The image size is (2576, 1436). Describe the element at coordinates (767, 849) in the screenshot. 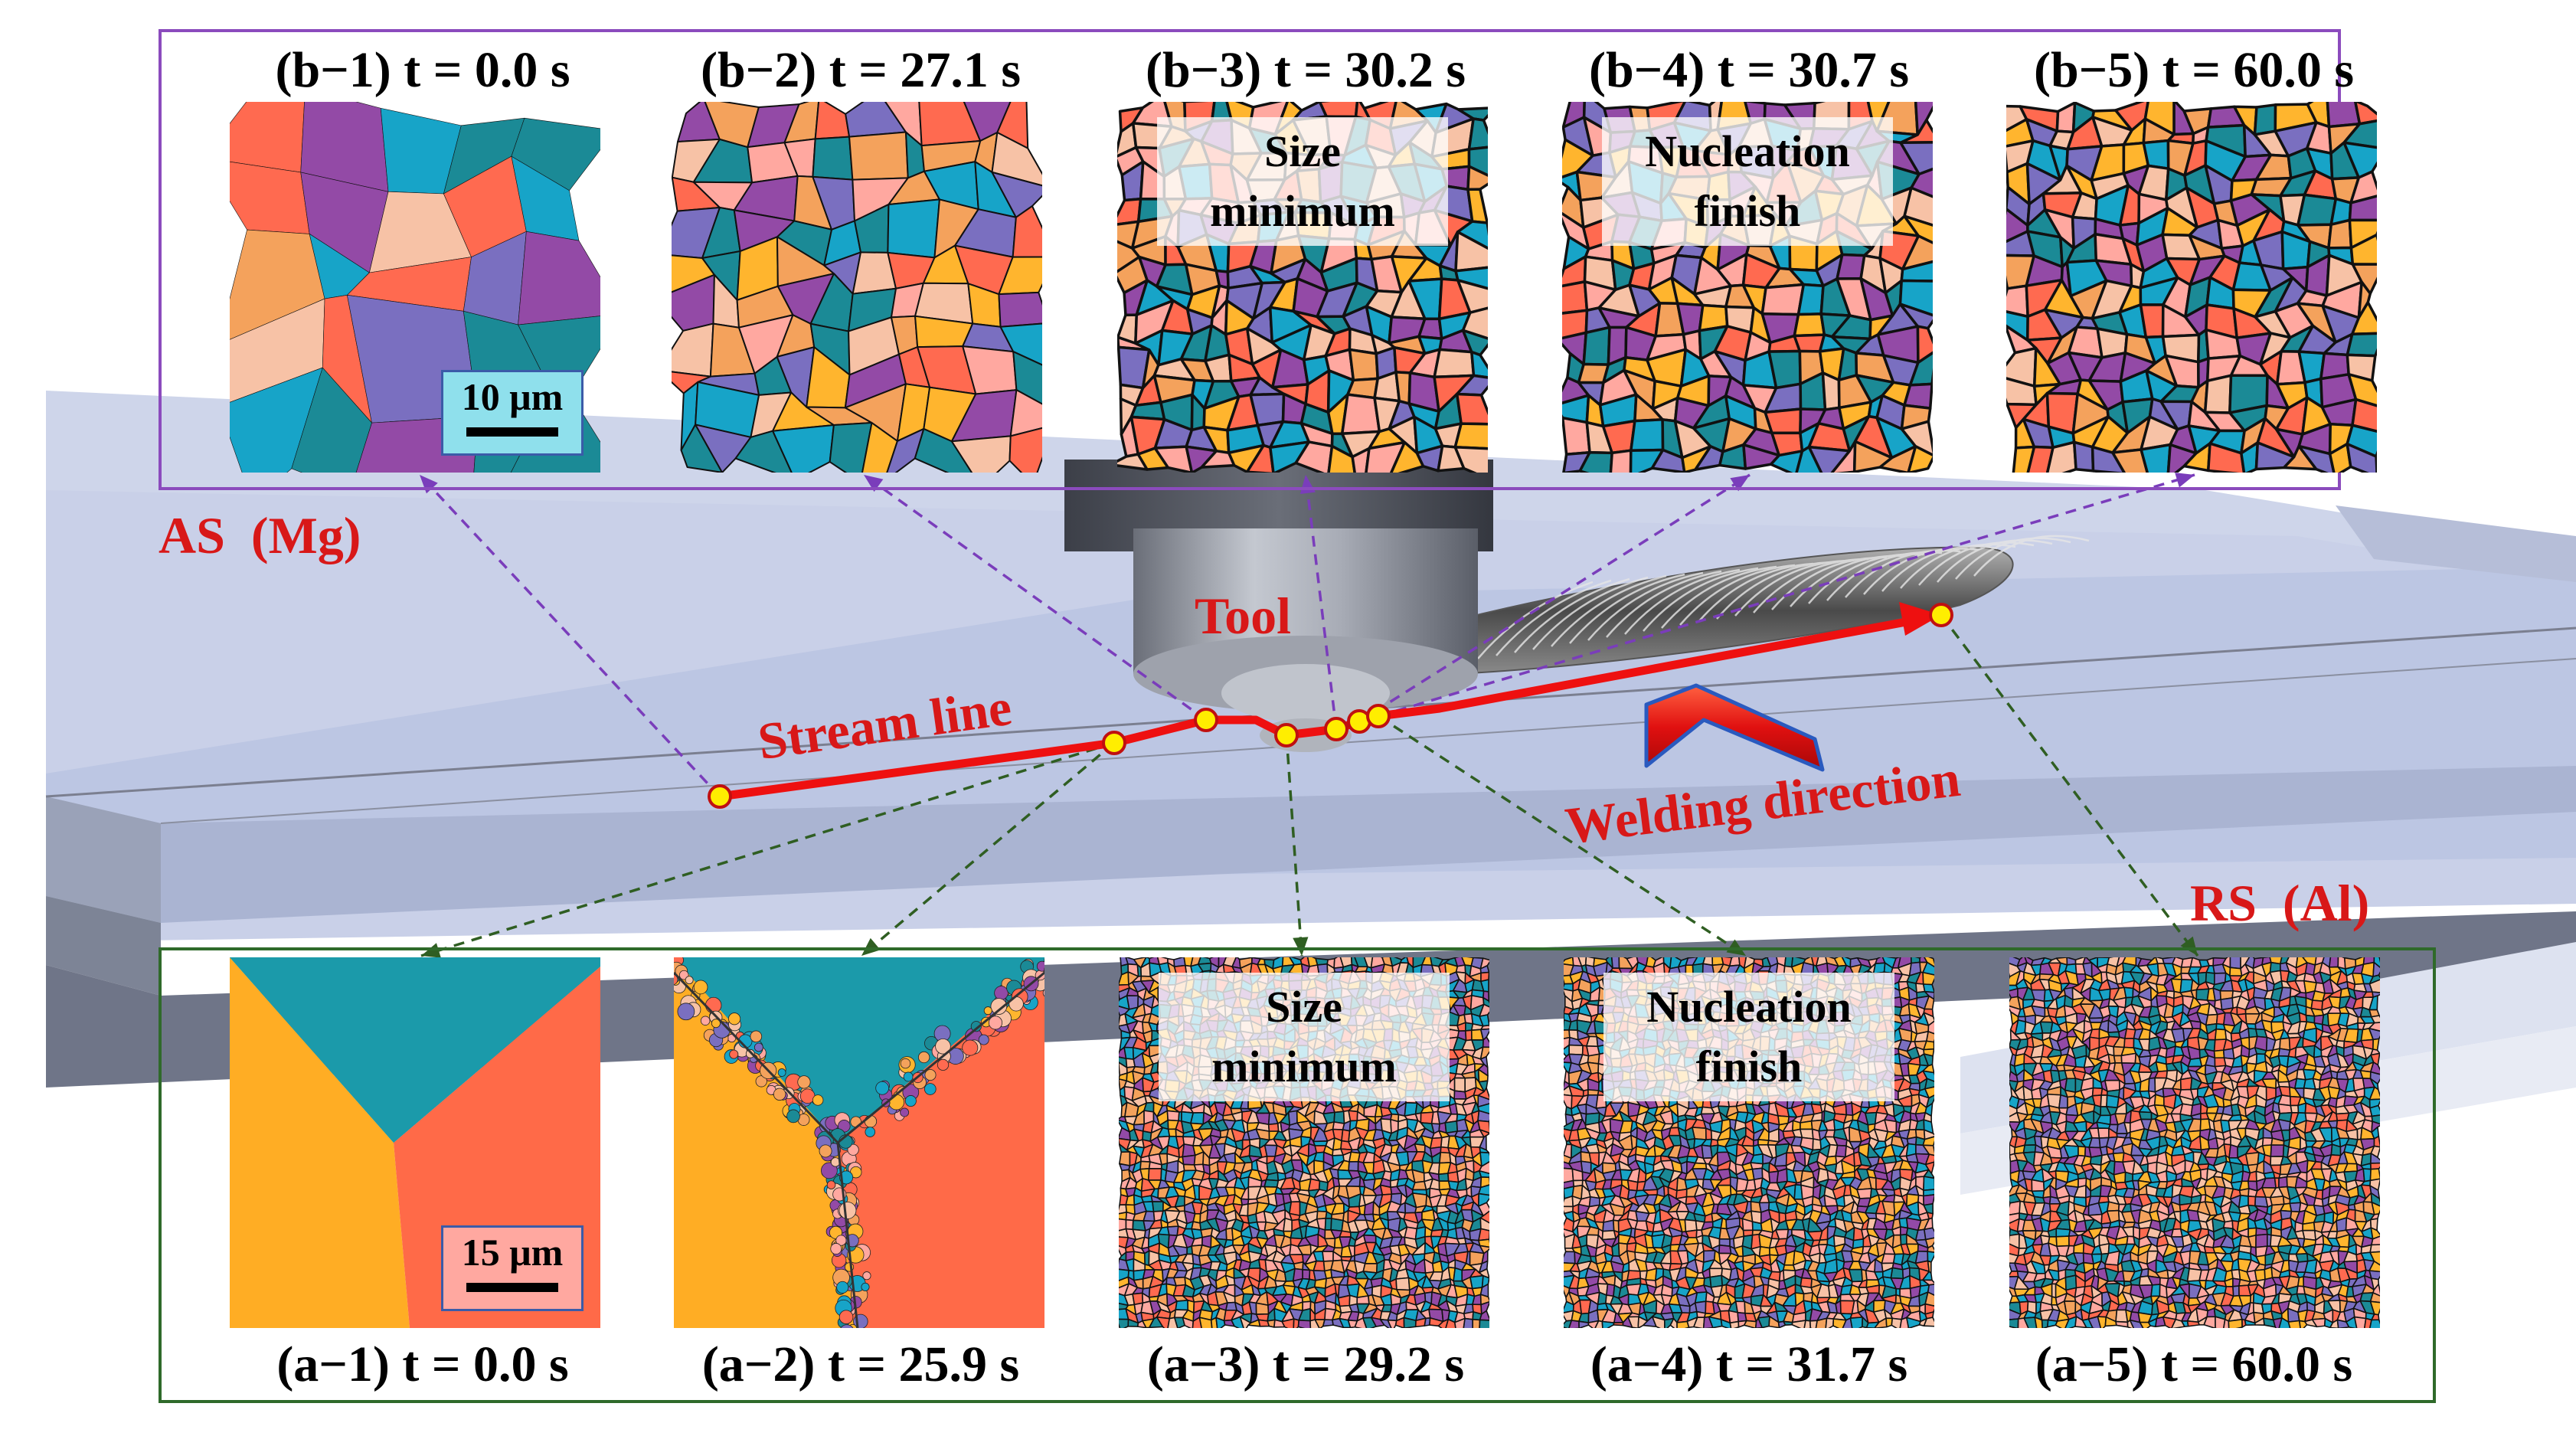

I see `leader-a1` at that location.